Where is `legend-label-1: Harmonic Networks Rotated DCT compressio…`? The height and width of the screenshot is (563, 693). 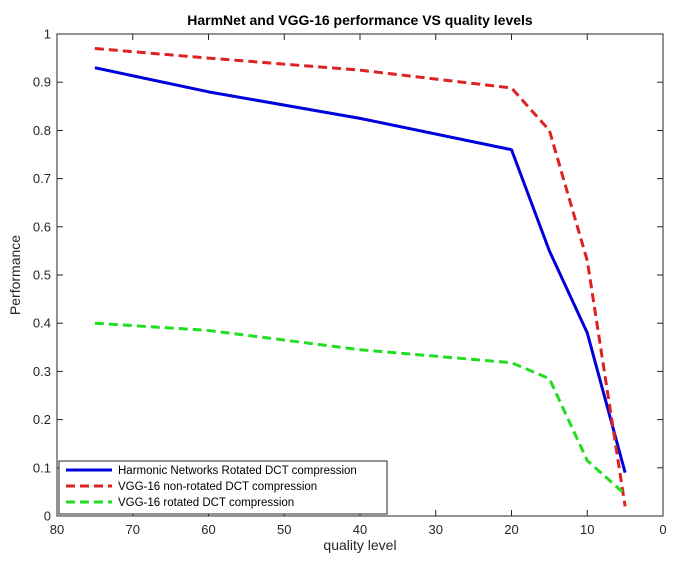 legend-label-1: Harmonic Networks Rotated DCT compressio… is located at coordinates (237, 471).